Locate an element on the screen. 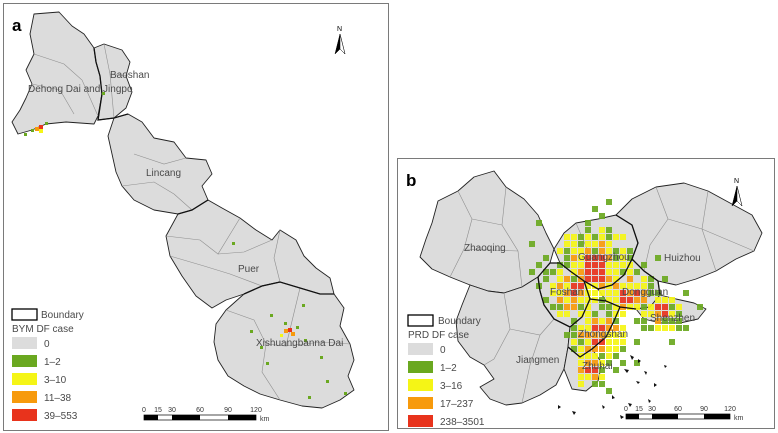  city-boundaries-b is located at coordinates (599, 286).